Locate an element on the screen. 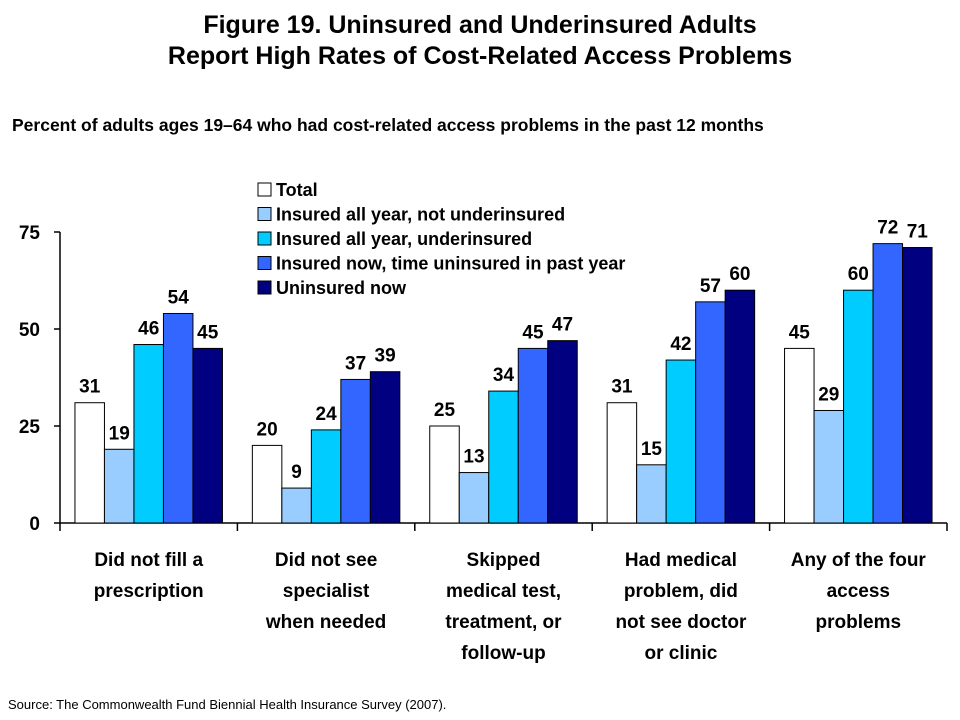 The image size is (960, 720). category-label-line: specialist is located at coordinates (326, 591).